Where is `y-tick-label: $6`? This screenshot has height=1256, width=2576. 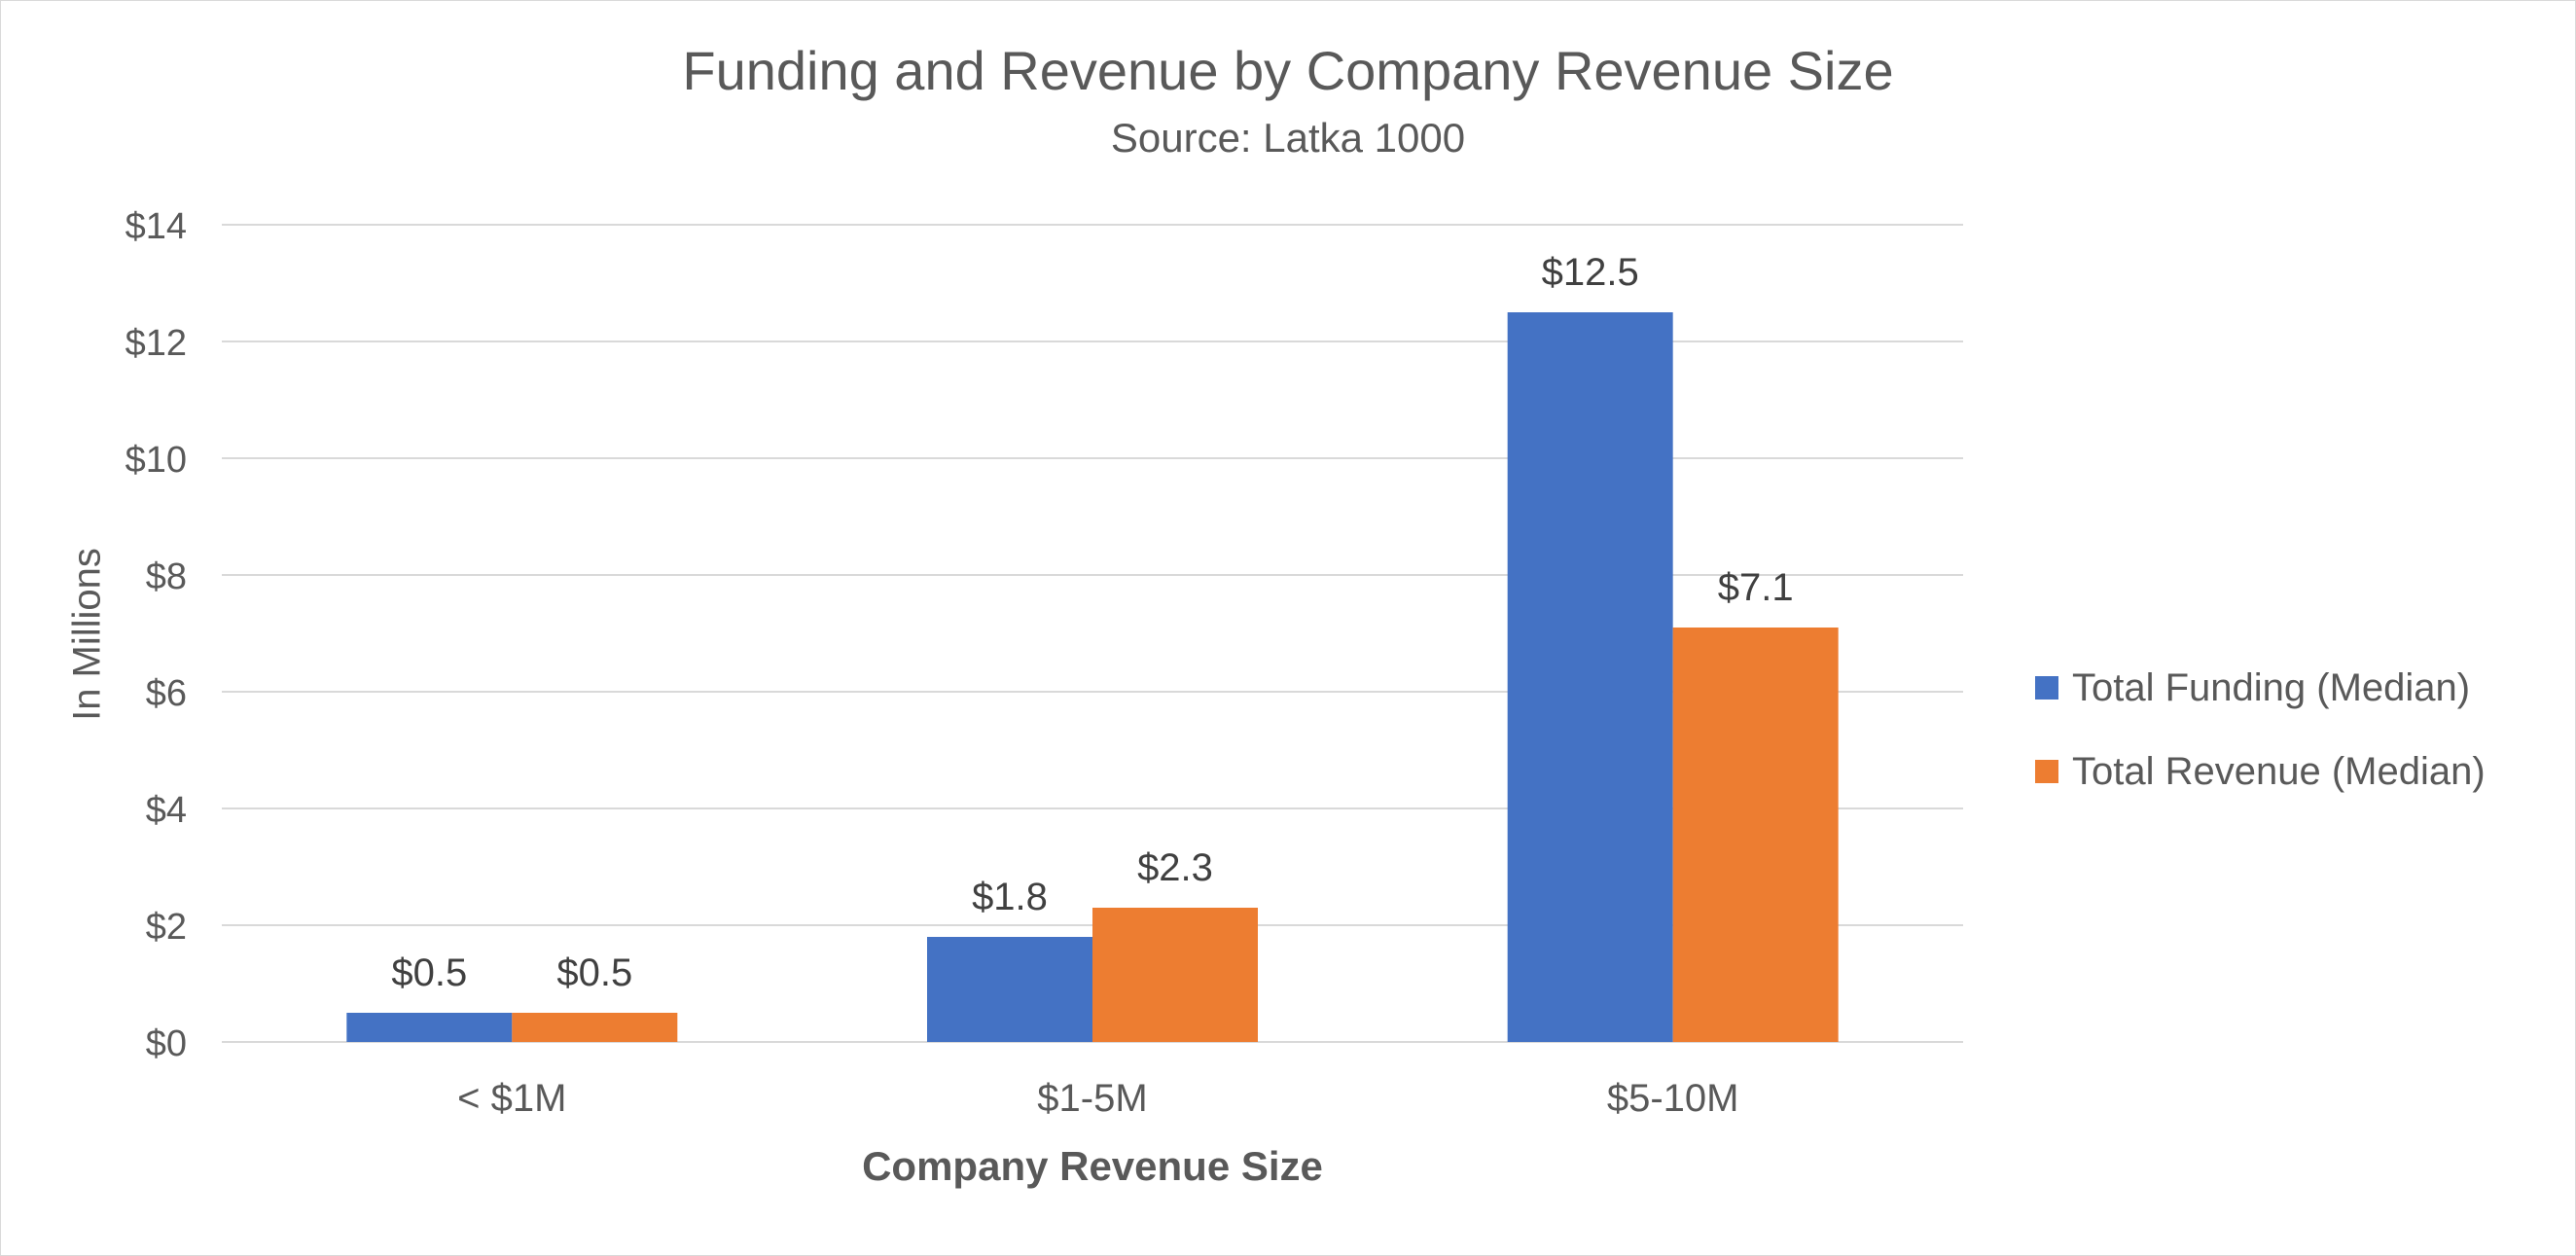
y-tick-label: $6 is located at coordinates (166, 693).